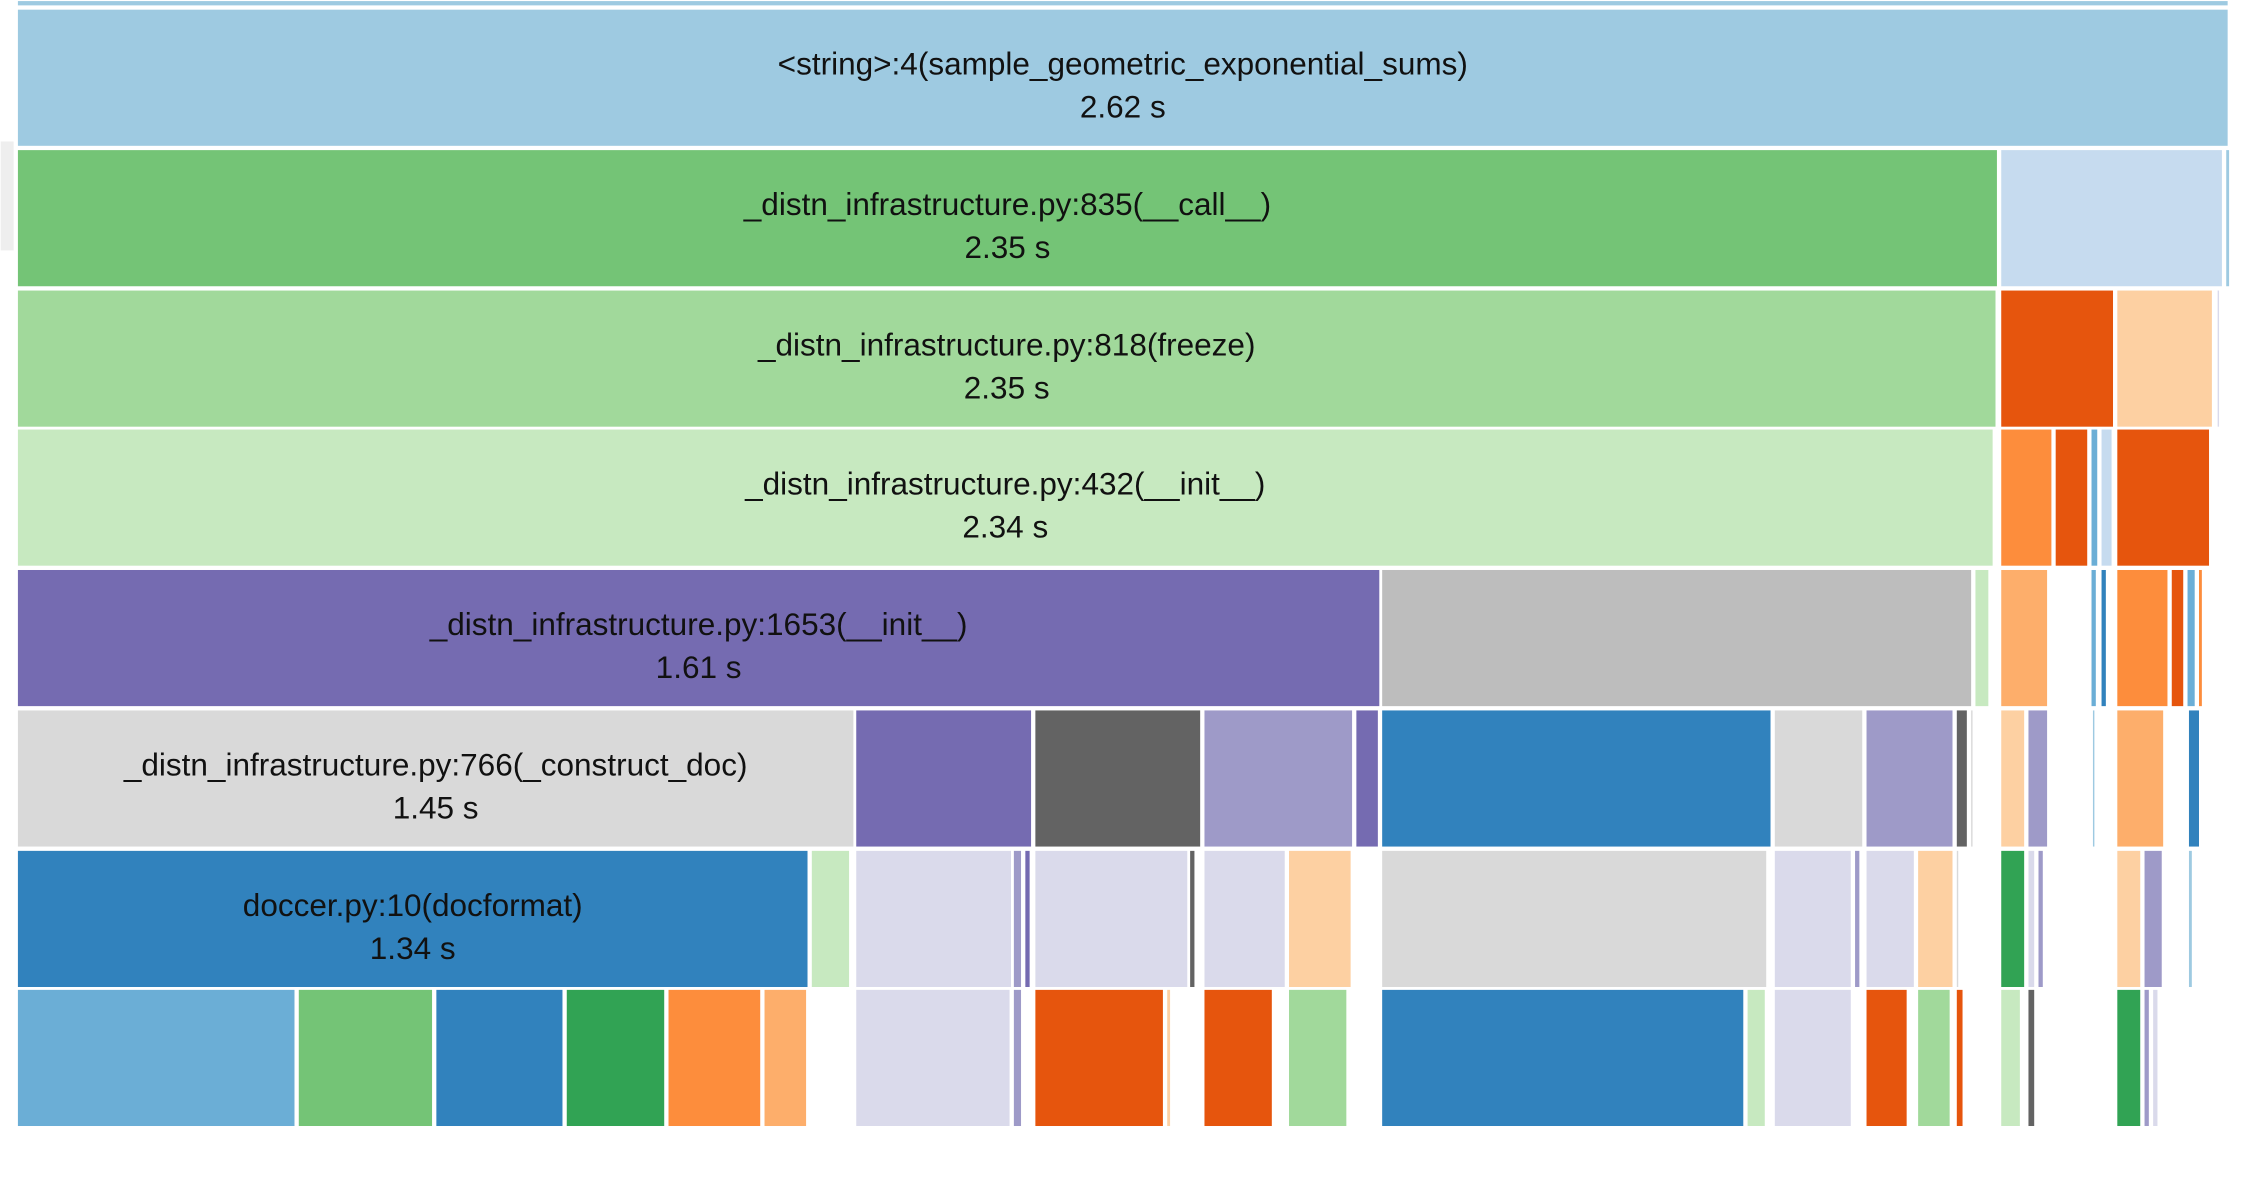 The image size is (2247, 1193). What do you see at coordinates (1005, 526) in the screenshot?
I see `block-time: 2.34 s` at bounding box center [1005, 526].